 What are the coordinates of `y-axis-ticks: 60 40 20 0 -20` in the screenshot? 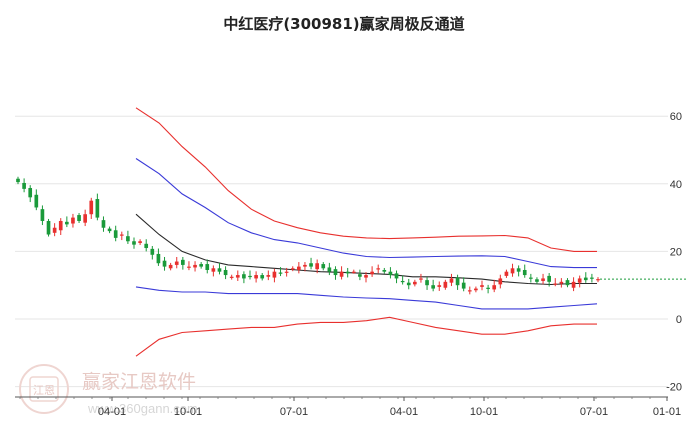 It's located at (674, 252).